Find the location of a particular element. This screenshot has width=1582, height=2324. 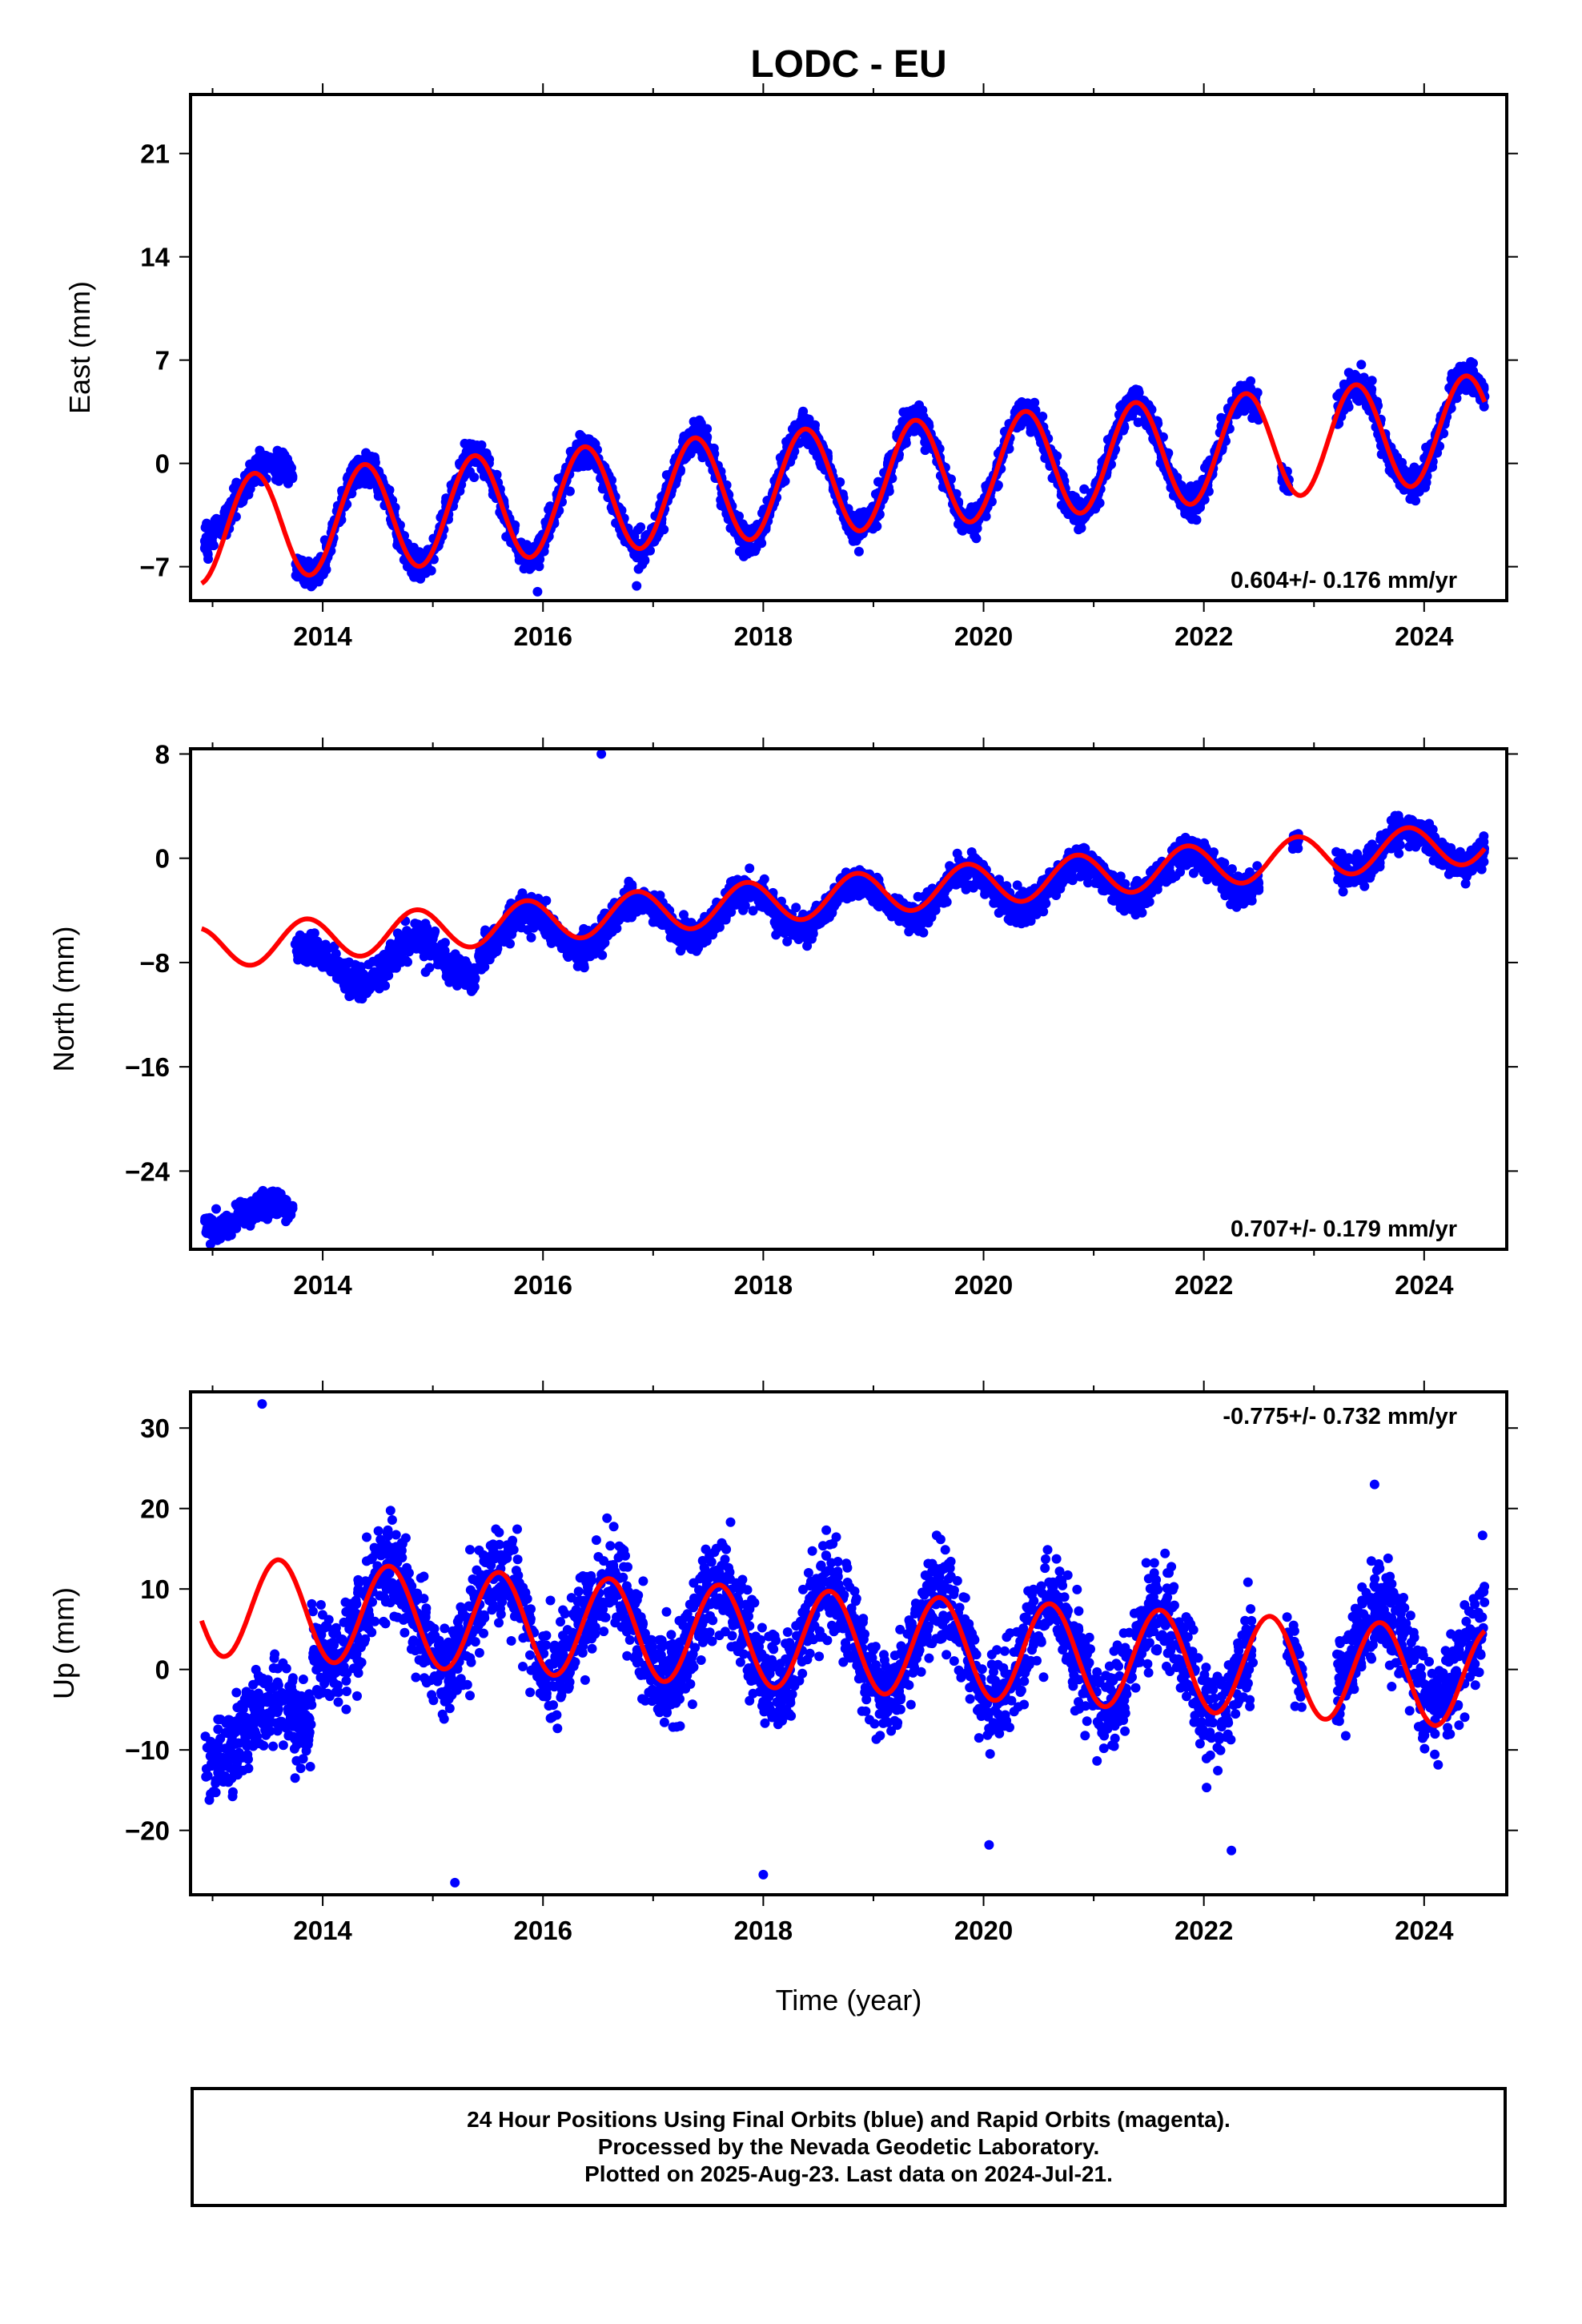

rate-annotation-east: 0.604+/- 0.176 mm/yr is located at coordinates (1344, 580).